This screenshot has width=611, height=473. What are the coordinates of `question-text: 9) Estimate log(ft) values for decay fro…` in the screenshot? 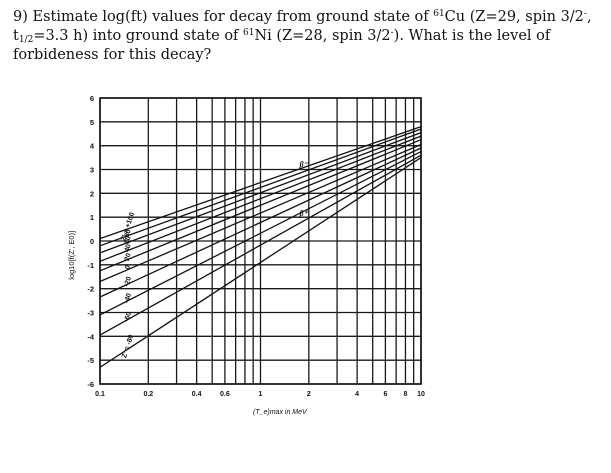 It's located at (305, 36).